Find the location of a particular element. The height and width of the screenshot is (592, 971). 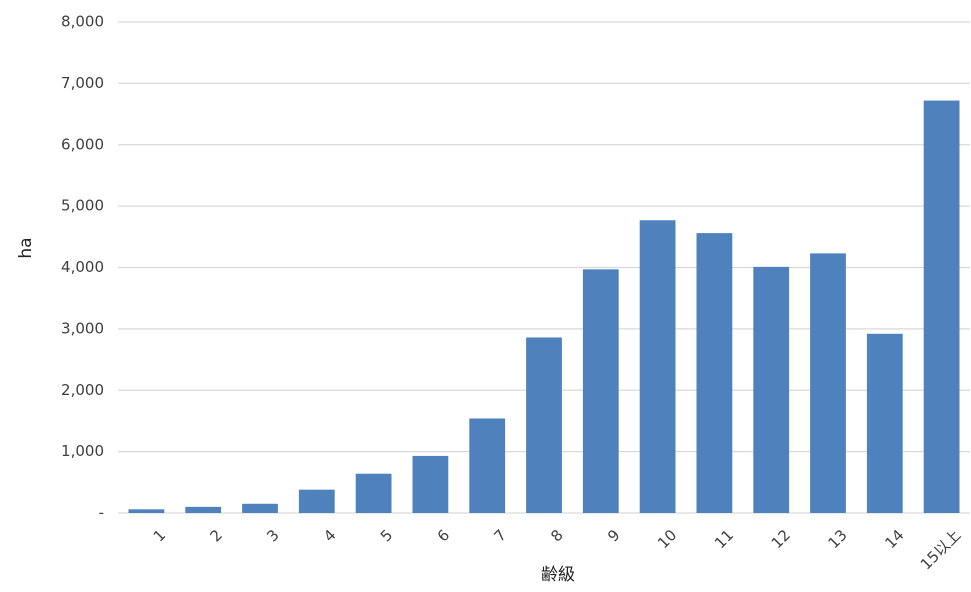

x-tick-label: 1 is located at coordinates (159, 535).